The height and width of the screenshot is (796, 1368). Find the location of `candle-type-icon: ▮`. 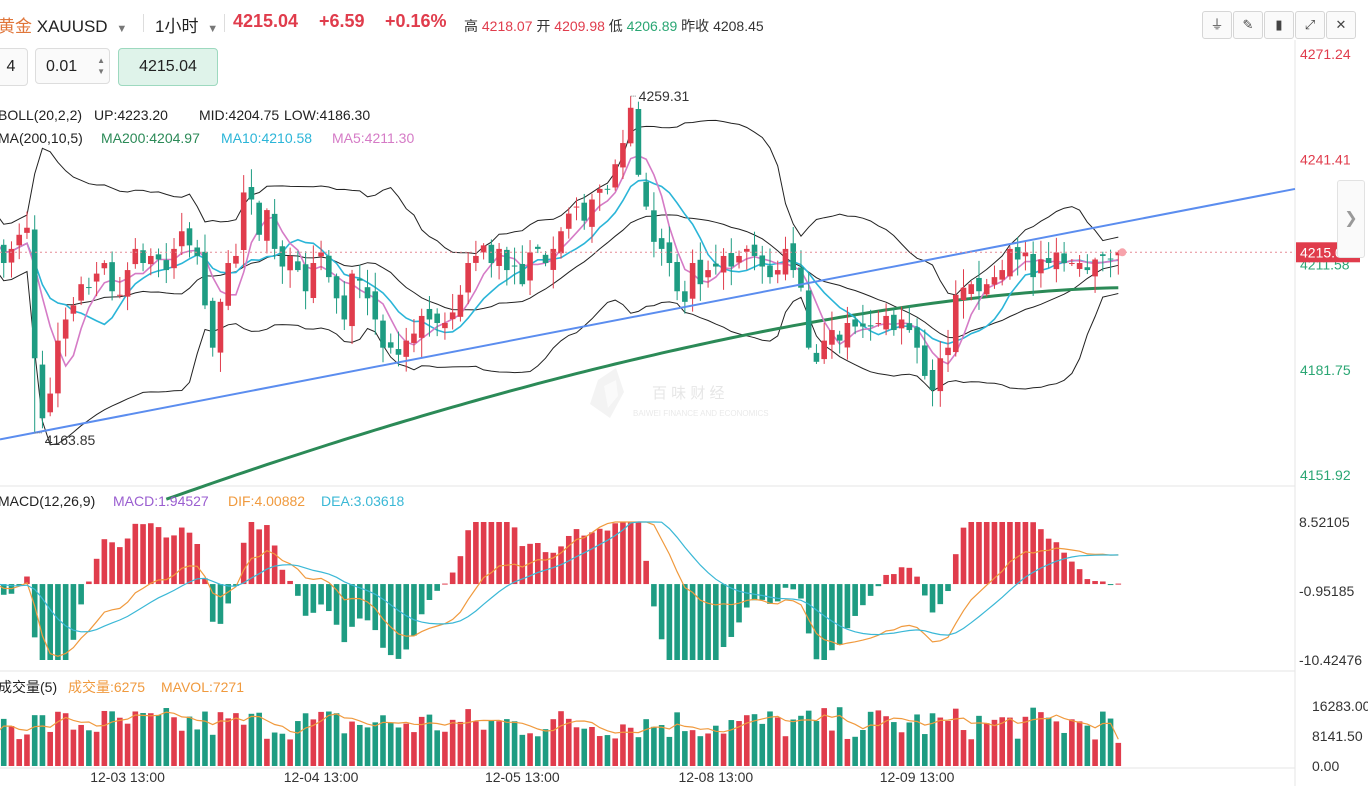

candle-type-icon: ▮ is located at coordinates (1279, 25).